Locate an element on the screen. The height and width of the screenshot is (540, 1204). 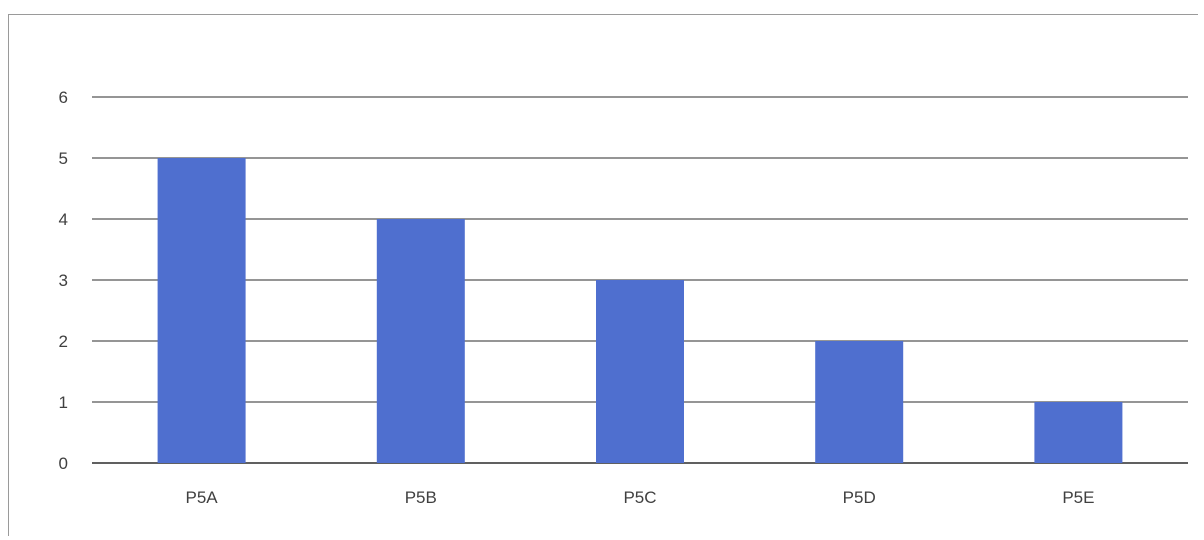
bar-p5d is located at coordinates (859, 402).